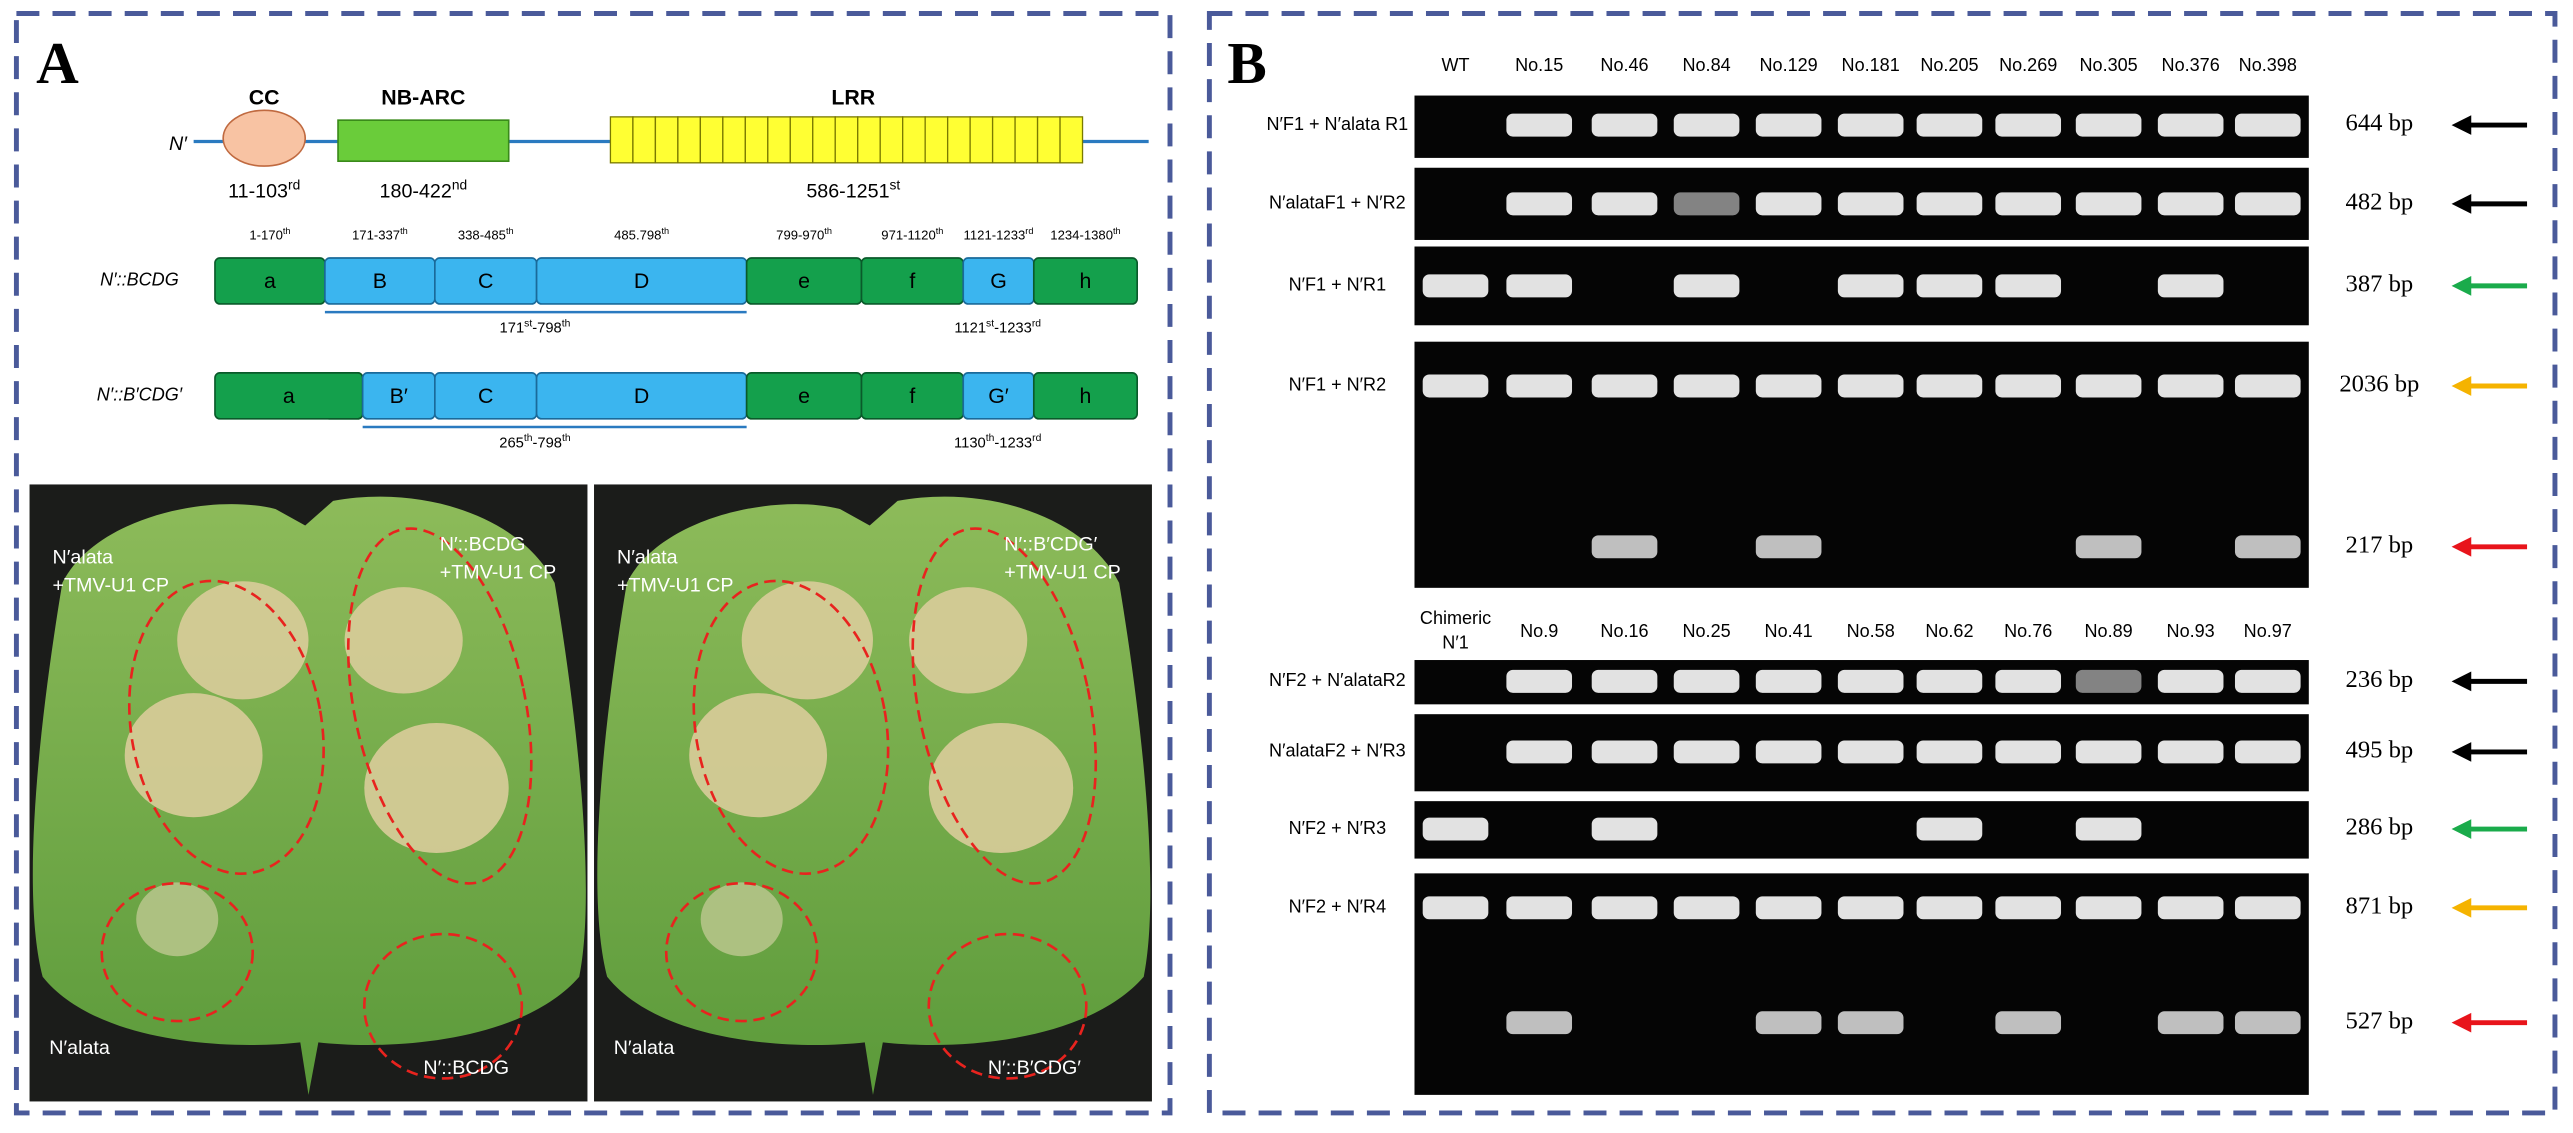 The image size is (2573, 1133). I want to click on segment-range: 799-970th​, so click(804, 234).